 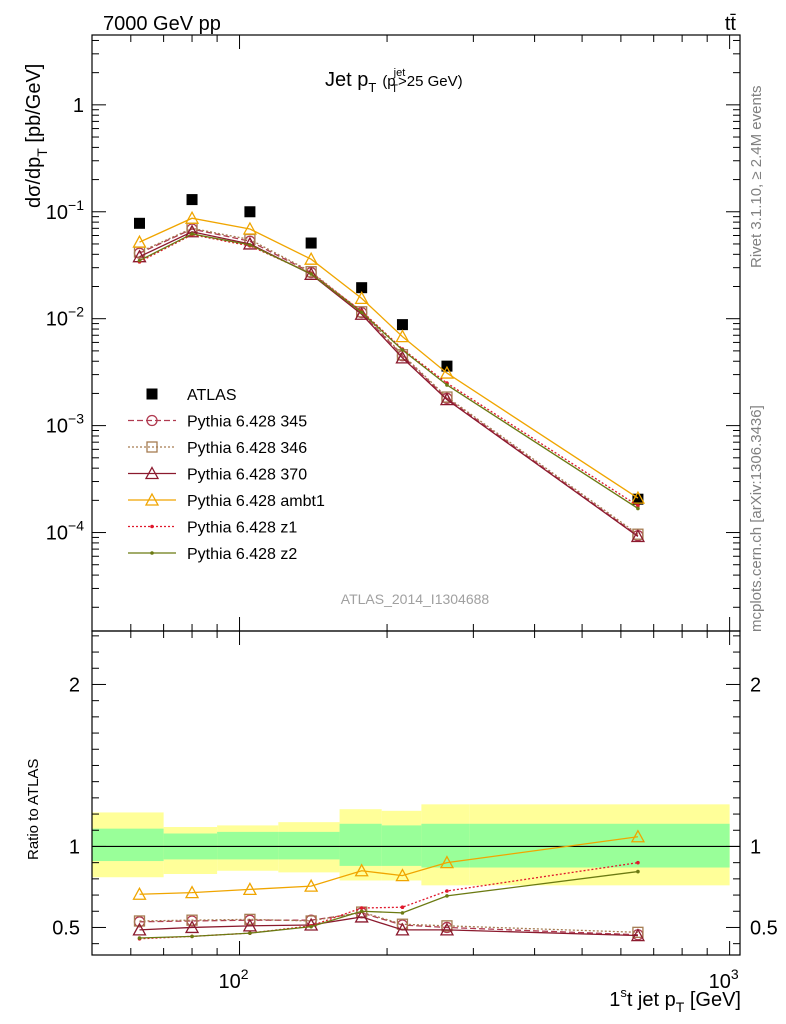 I want to click on ratio-y-axis-label: Ratio to ATLAS, so click(x=33, y=809).